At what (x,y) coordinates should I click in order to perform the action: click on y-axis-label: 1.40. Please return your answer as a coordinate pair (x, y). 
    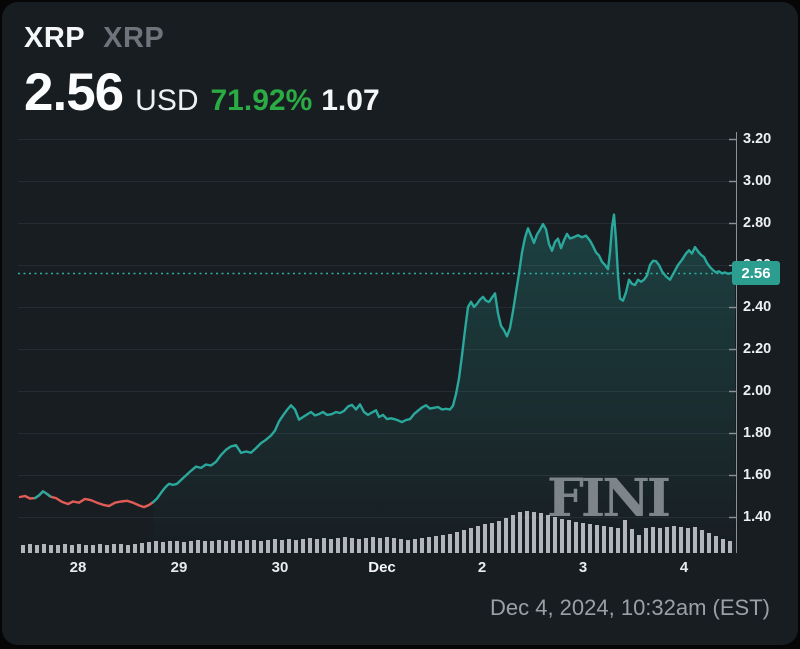
    Looking at the image, I should click on (757, 517).